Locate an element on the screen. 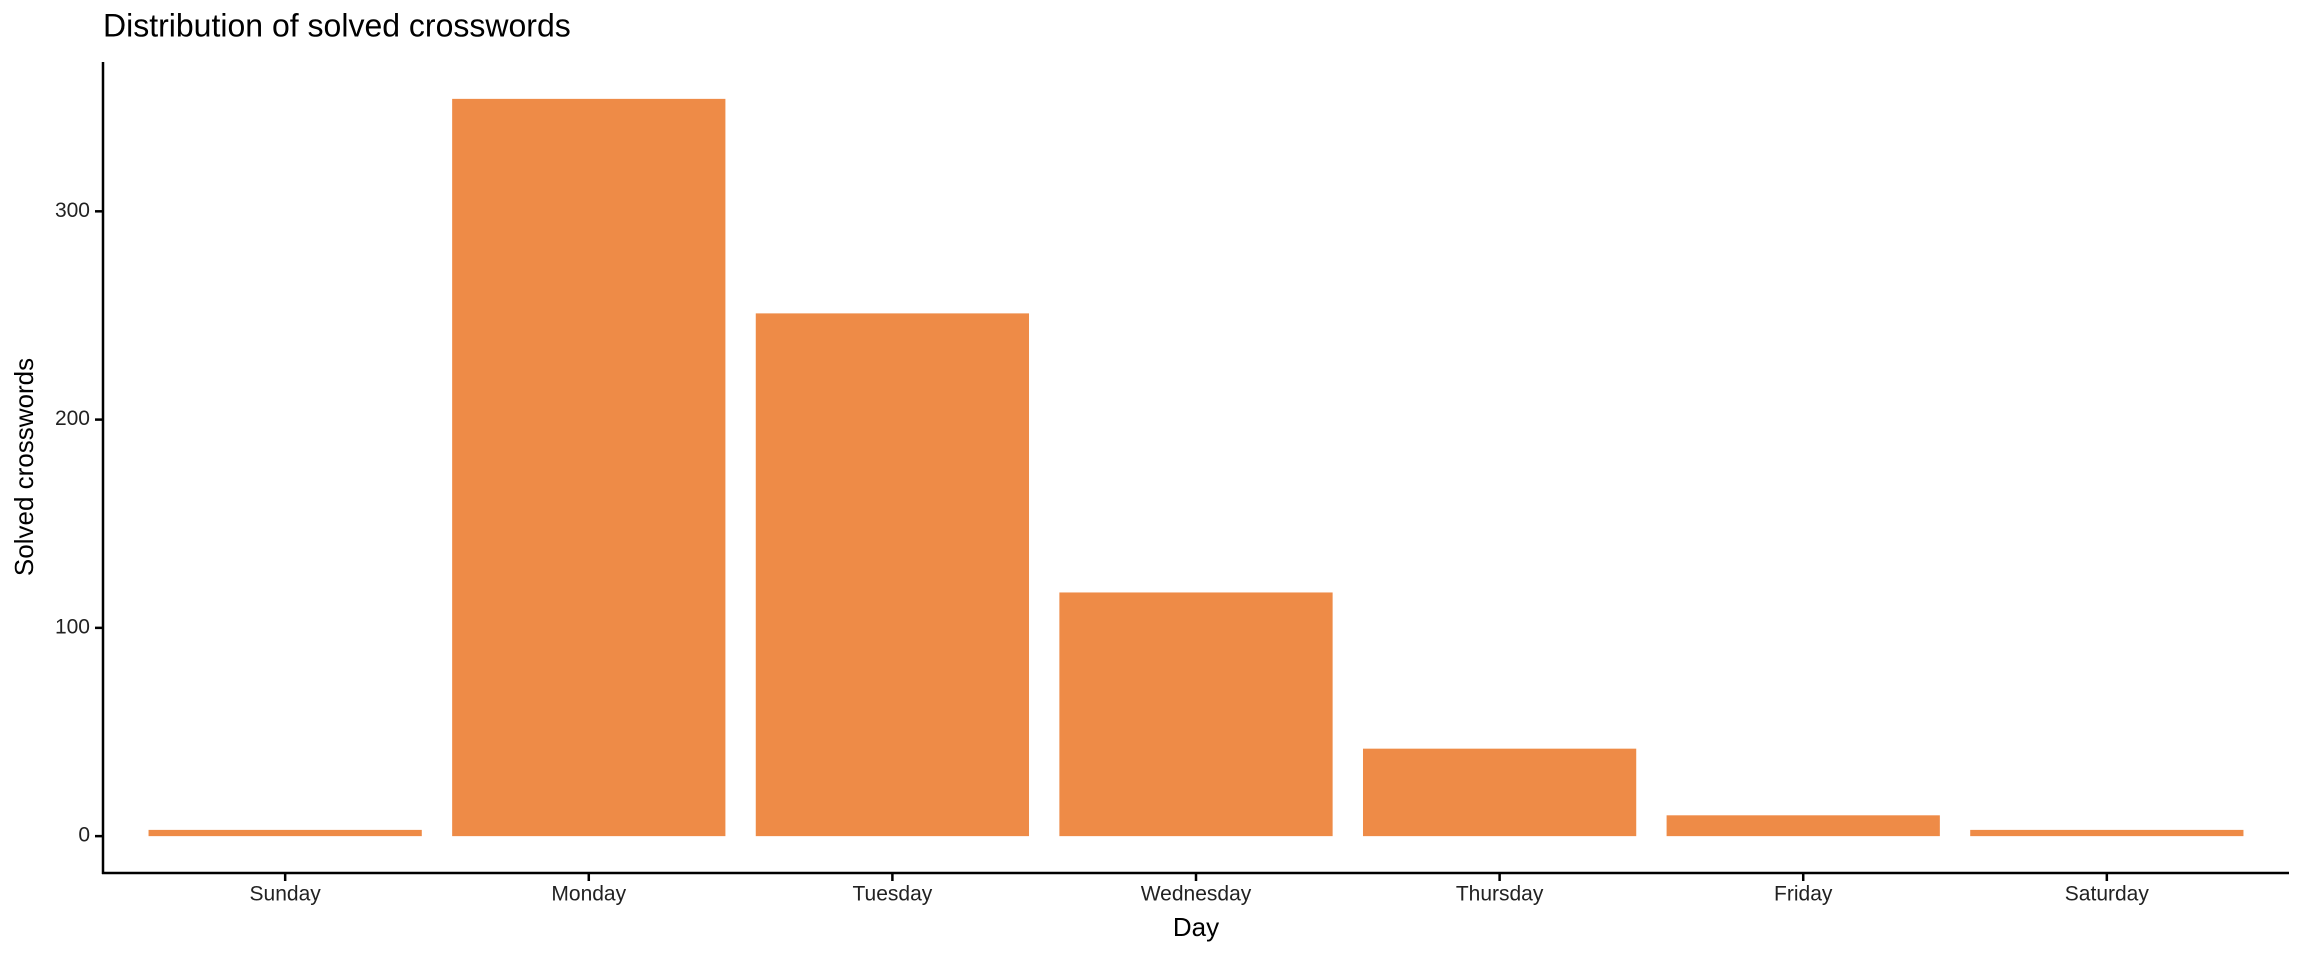 Image resolution: width=2304 pixels, height=960 pixels. x-tick-label: Saturday is located at coordinates (2107, 894).